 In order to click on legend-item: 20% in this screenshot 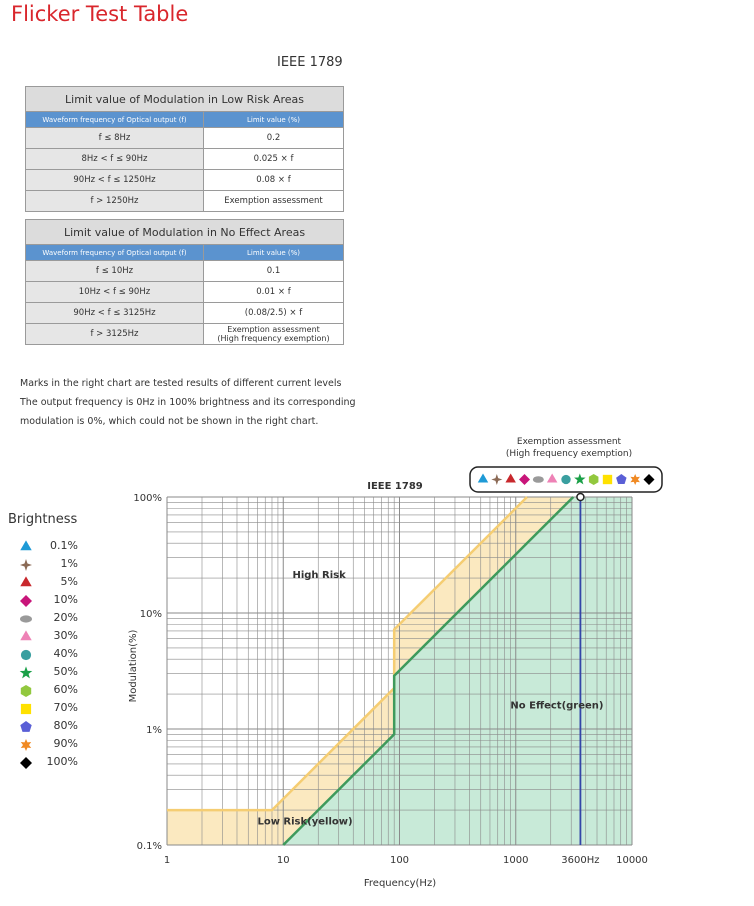, I will do `click(48, 619)`.